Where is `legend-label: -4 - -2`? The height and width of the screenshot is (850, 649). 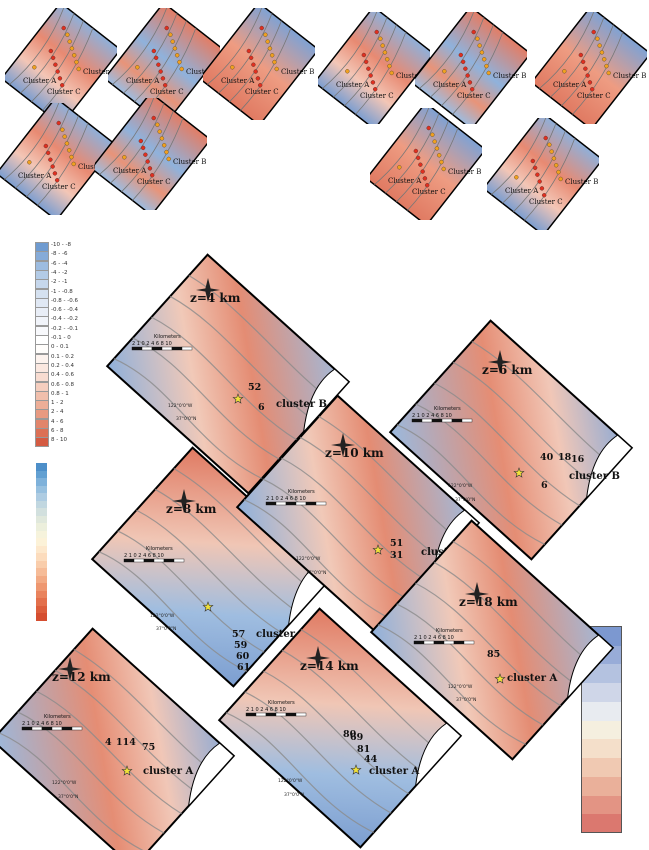 legend-label: -4 - -2 is located at coordinates (59, 272).